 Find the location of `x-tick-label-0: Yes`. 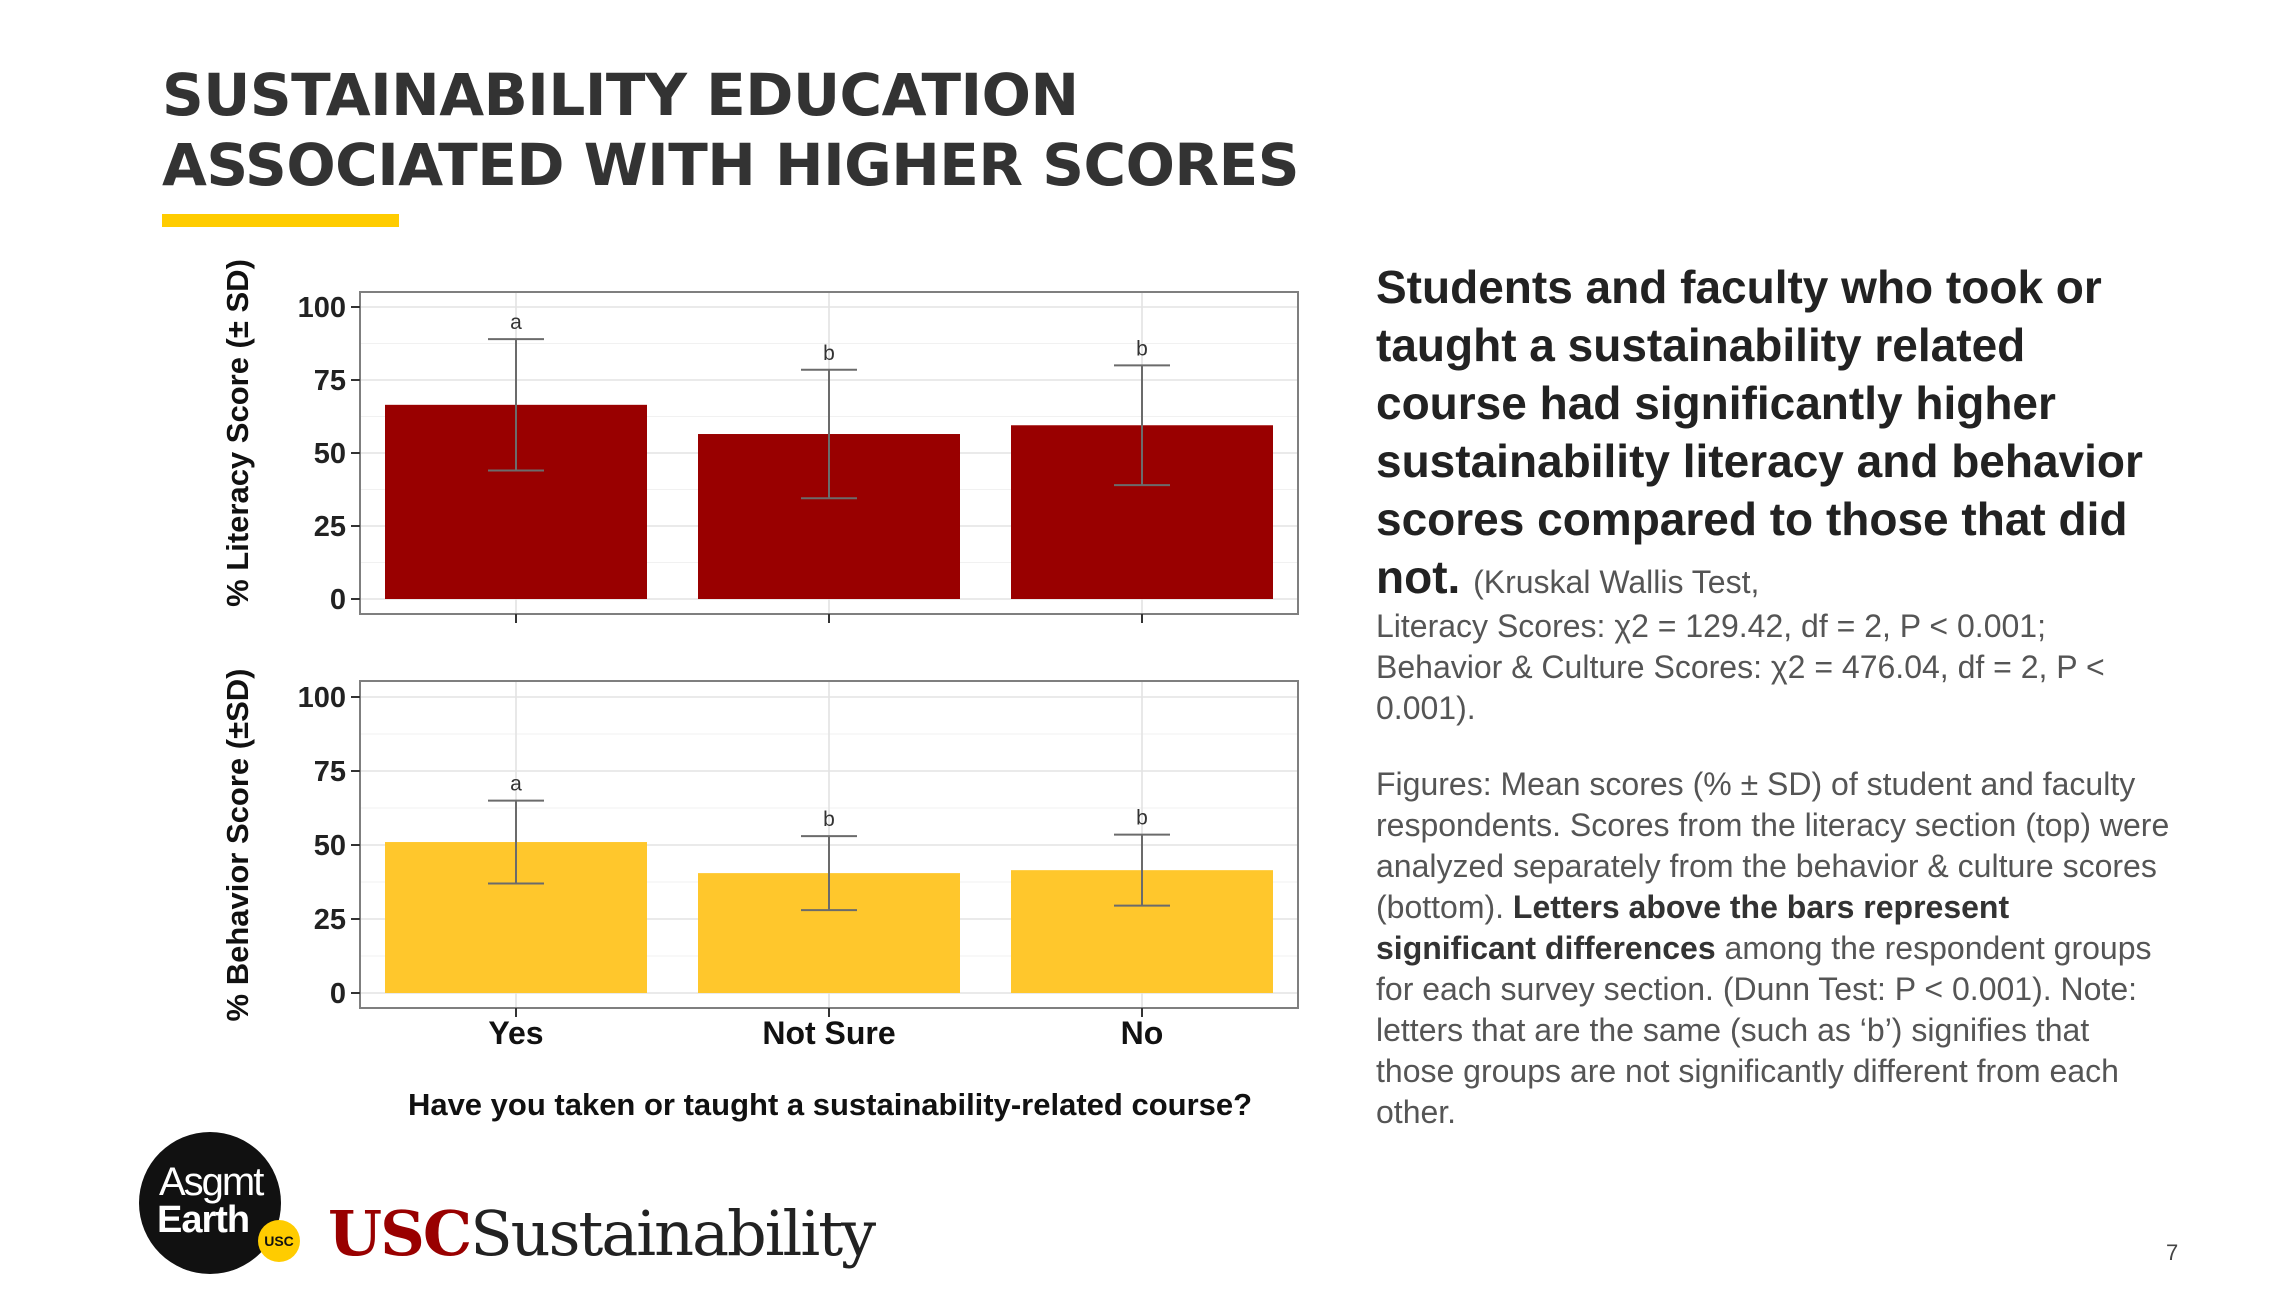

x-tick-label-0: Yes is located at coordinates (515, 1033).